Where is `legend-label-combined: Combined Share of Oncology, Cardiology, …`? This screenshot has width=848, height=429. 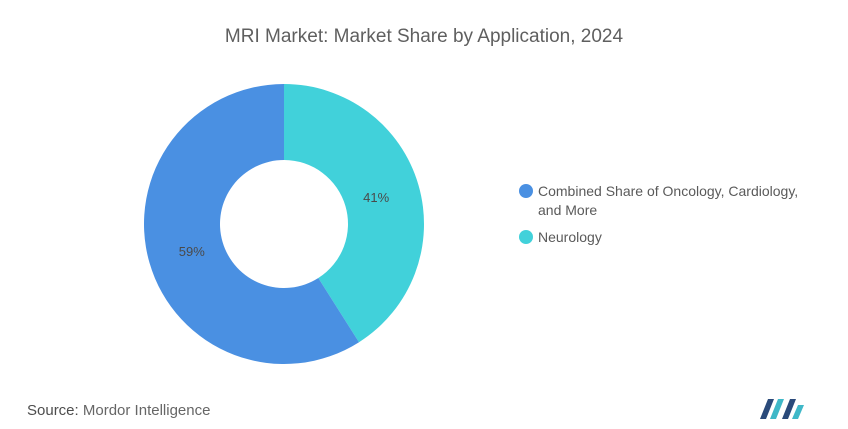 legend-label-combined: Combined Share of Oncology, Cardiology, … is located at coordinates (668, 201).